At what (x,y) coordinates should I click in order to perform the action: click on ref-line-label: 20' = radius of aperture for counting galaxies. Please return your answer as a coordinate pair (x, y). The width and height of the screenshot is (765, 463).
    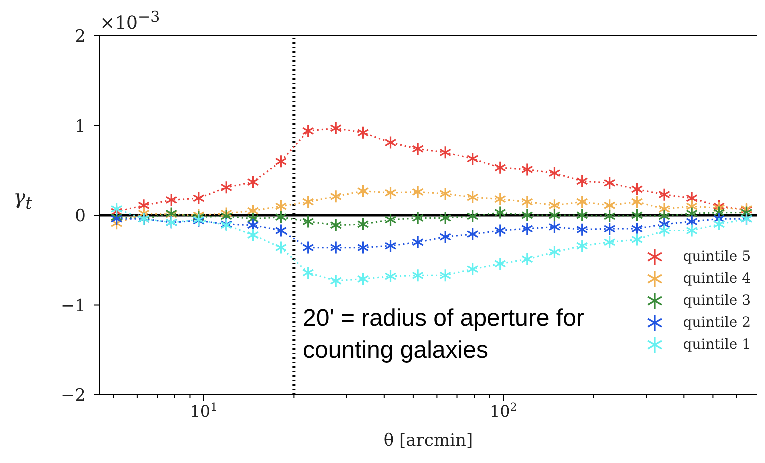
    Looking at the image, I should click on (444, 335).